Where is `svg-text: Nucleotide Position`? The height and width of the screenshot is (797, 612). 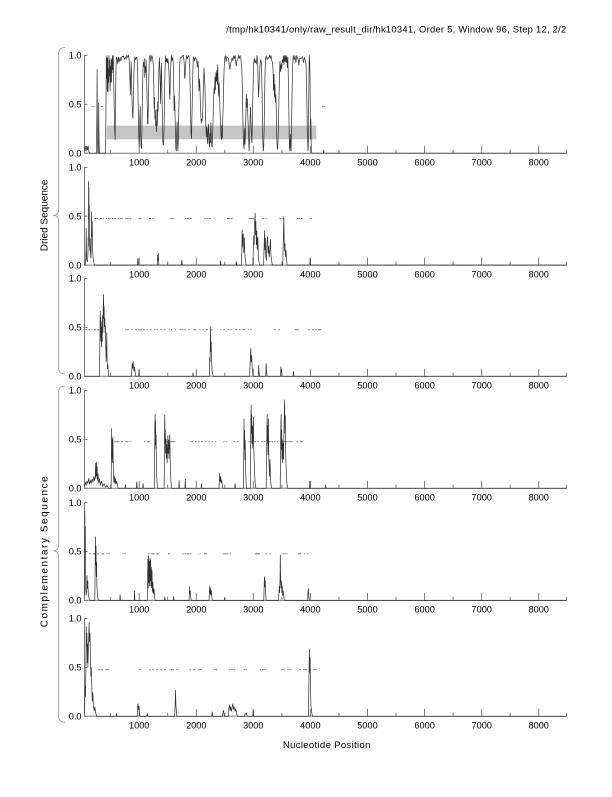 svg-text: Nucleotide Position is located at coordinates (327, 745).